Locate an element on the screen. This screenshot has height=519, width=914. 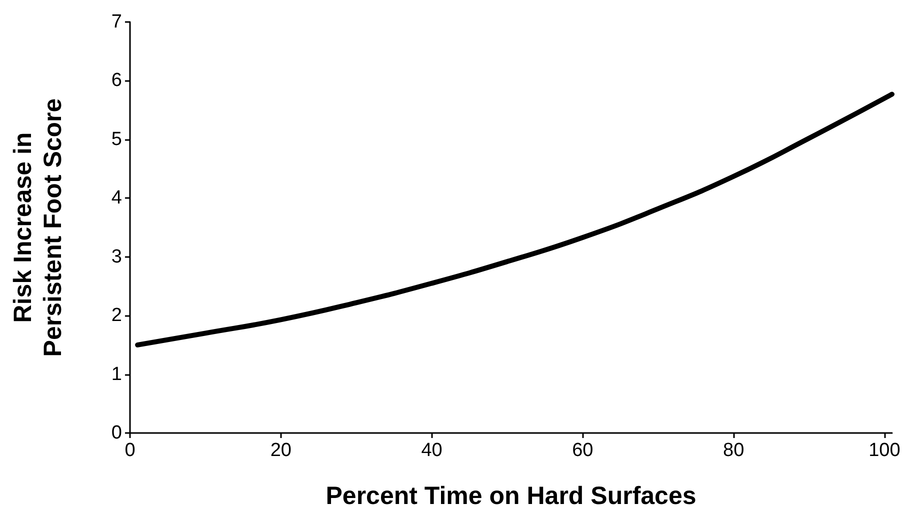
y-tick-label: 5 is located at coordinates (116, 139).